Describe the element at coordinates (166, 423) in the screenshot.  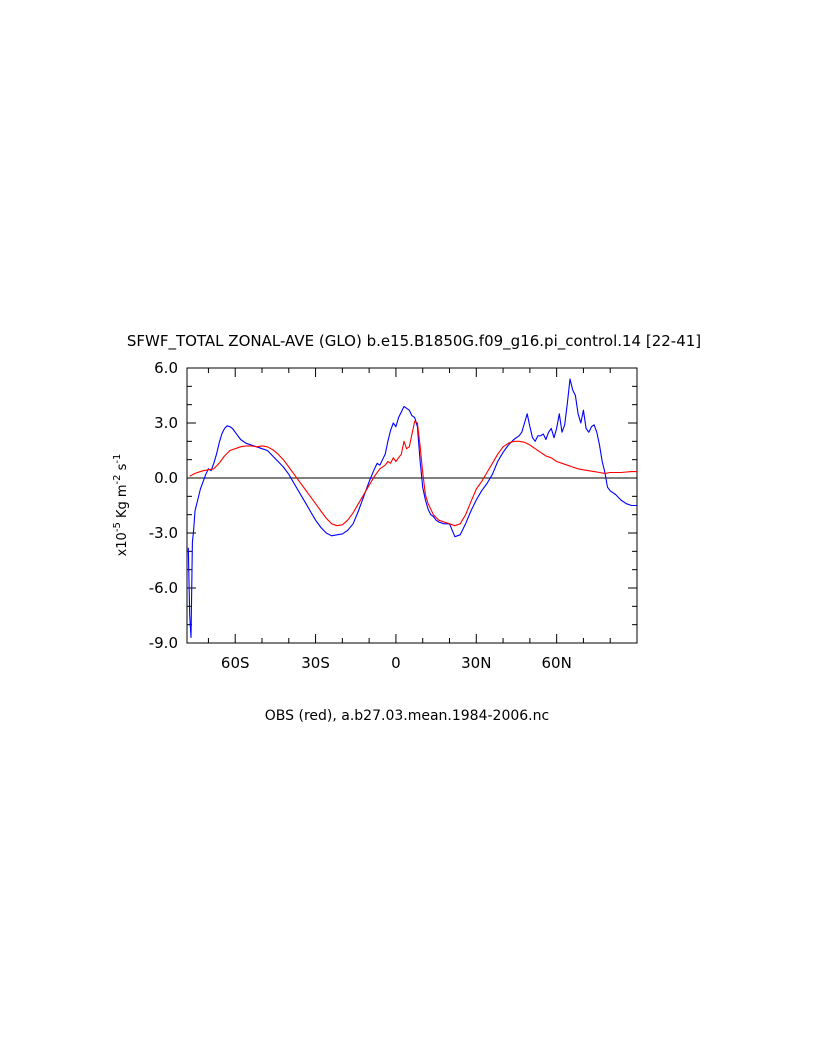
I see `y-tick-label: 3.0` at that location.